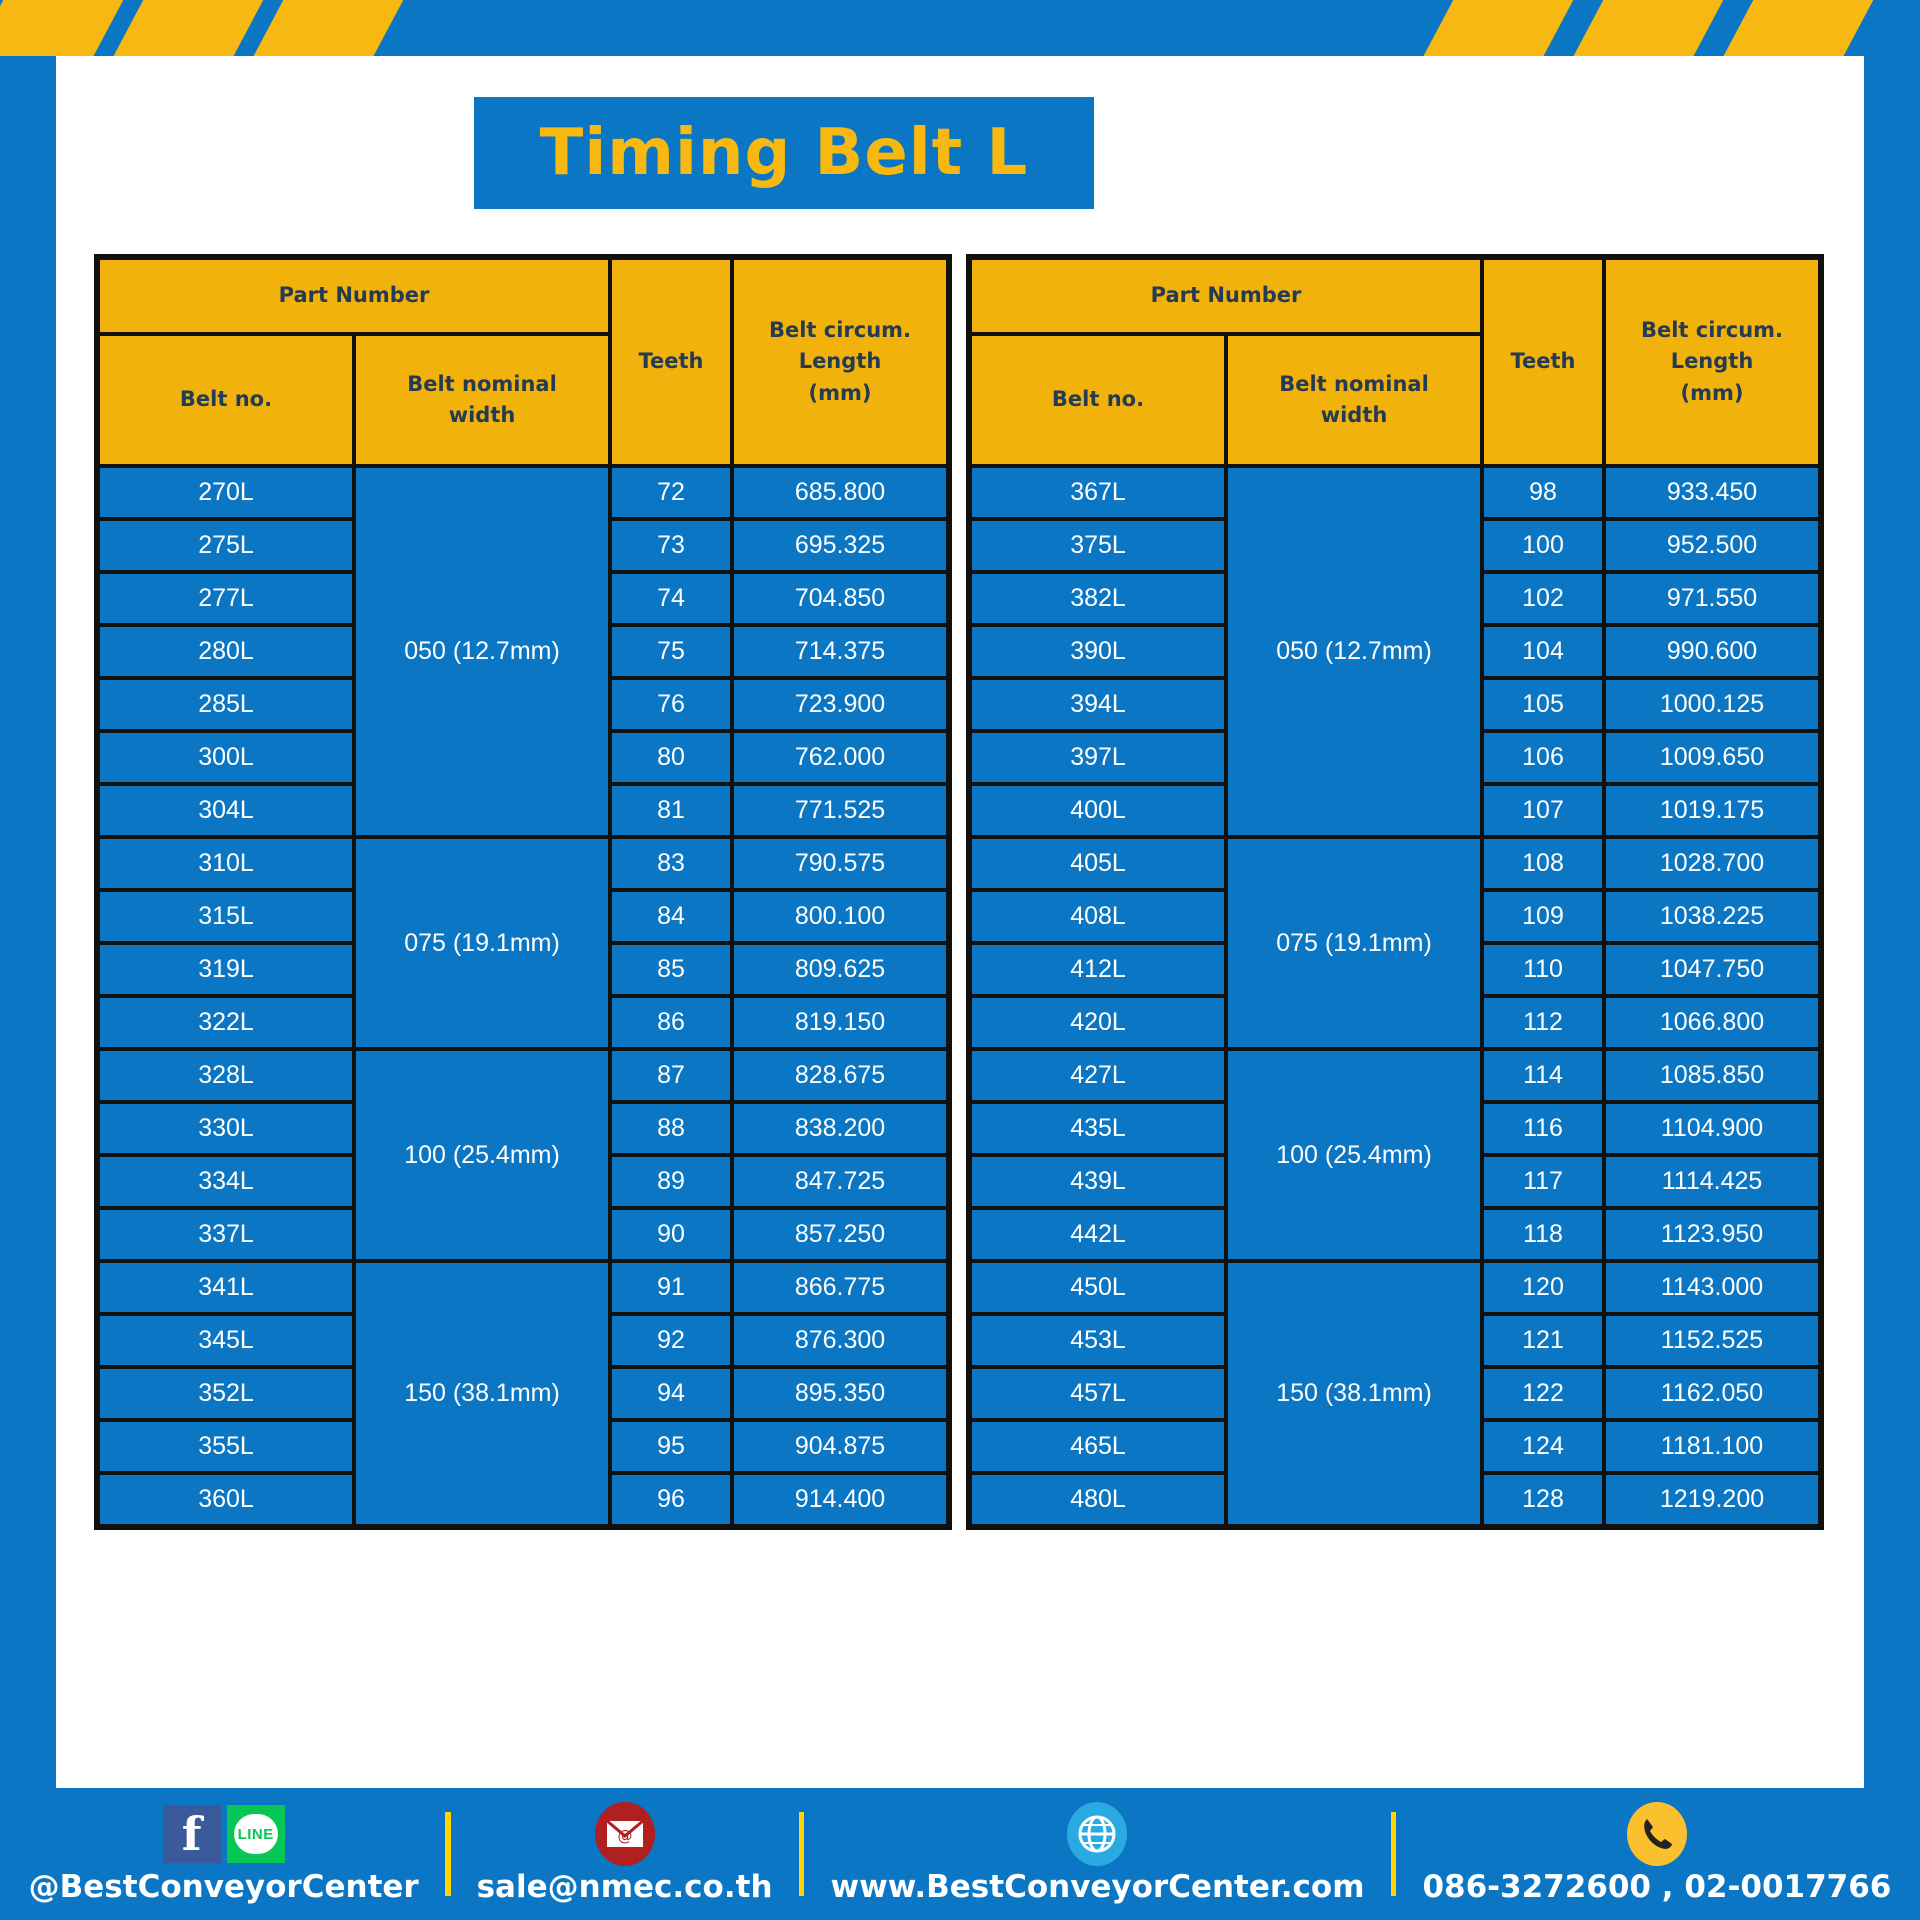 This screenshot has height=1920, width=1920. I want to click on footer-social-group: f LINE @BestConveyorCenter, so click(224, 1854).